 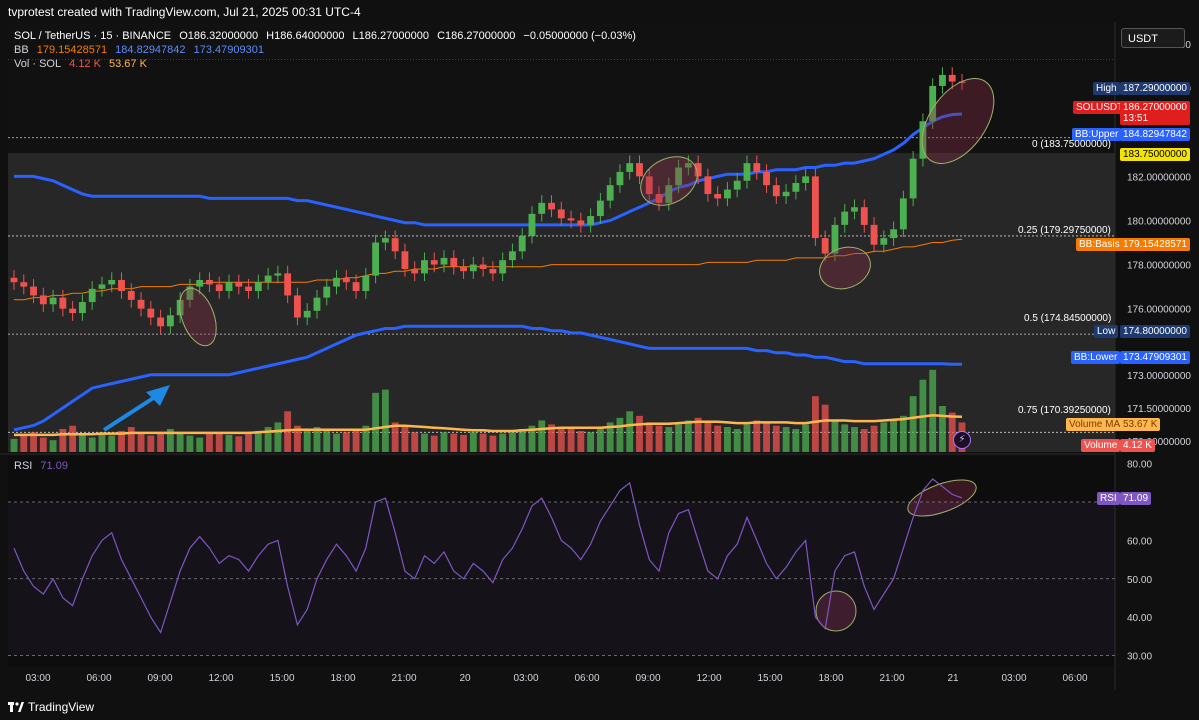 What do you see at coordinates (1096, 357) in the screenshot?
I see `bb-lower-label-tag: BB:Lower` at bounding box center [1096, 357].